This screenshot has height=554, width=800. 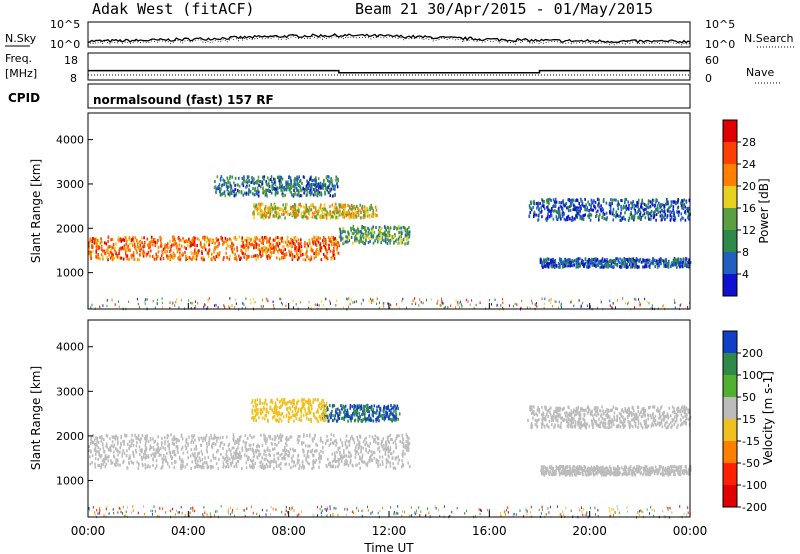 What do you see at coordinates (70, 228) in the screenshot?
I see `y-tick-label: 2000` at bounding box center [70, 228].